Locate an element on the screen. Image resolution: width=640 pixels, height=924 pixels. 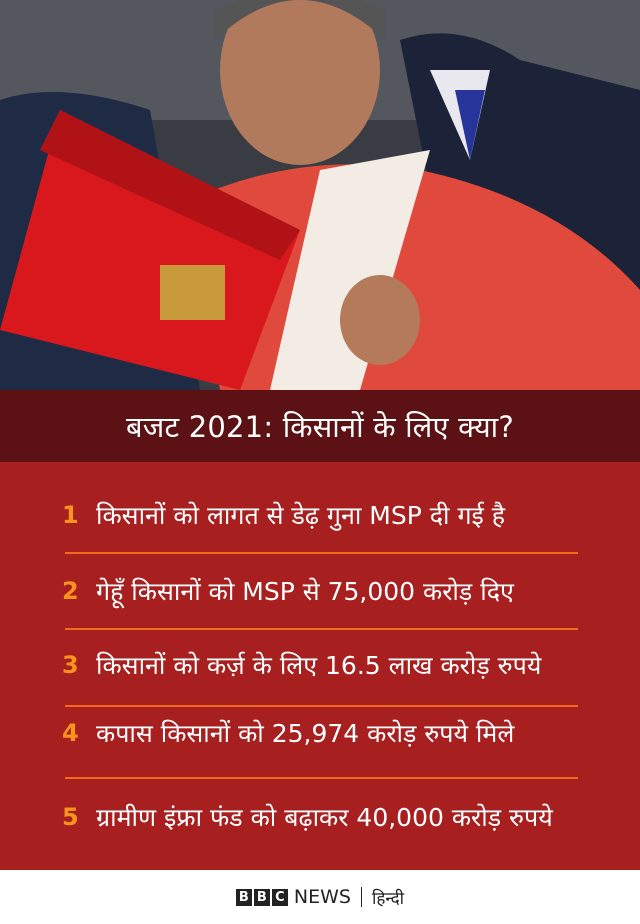
news-label: NEWS is located at coordinates (322, 897).